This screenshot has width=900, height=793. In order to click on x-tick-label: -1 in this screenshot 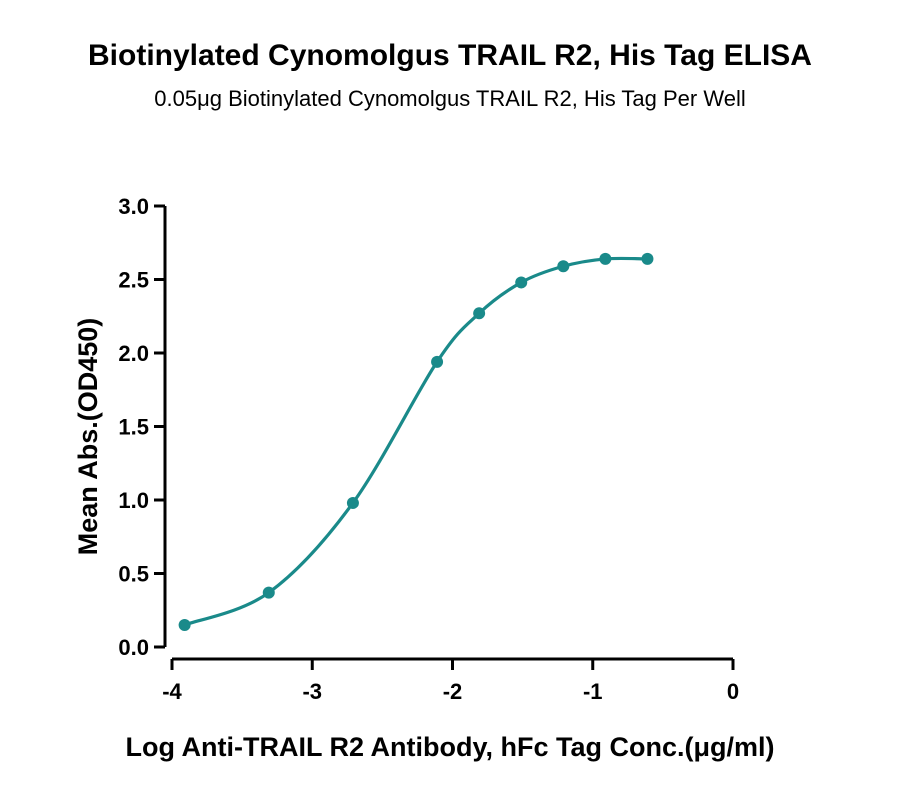, I will do `click(593, 691)`.